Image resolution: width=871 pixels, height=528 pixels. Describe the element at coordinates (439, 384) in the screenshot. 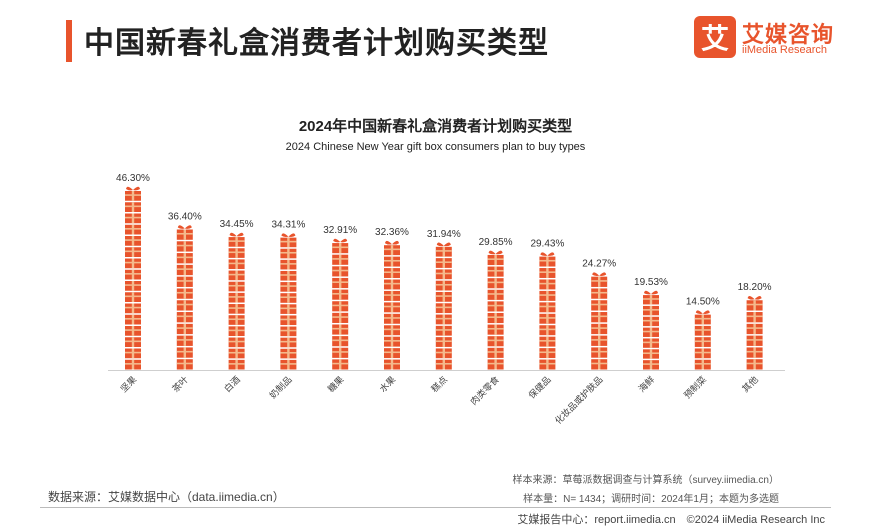

I see `category-label: 糕点` at that location.